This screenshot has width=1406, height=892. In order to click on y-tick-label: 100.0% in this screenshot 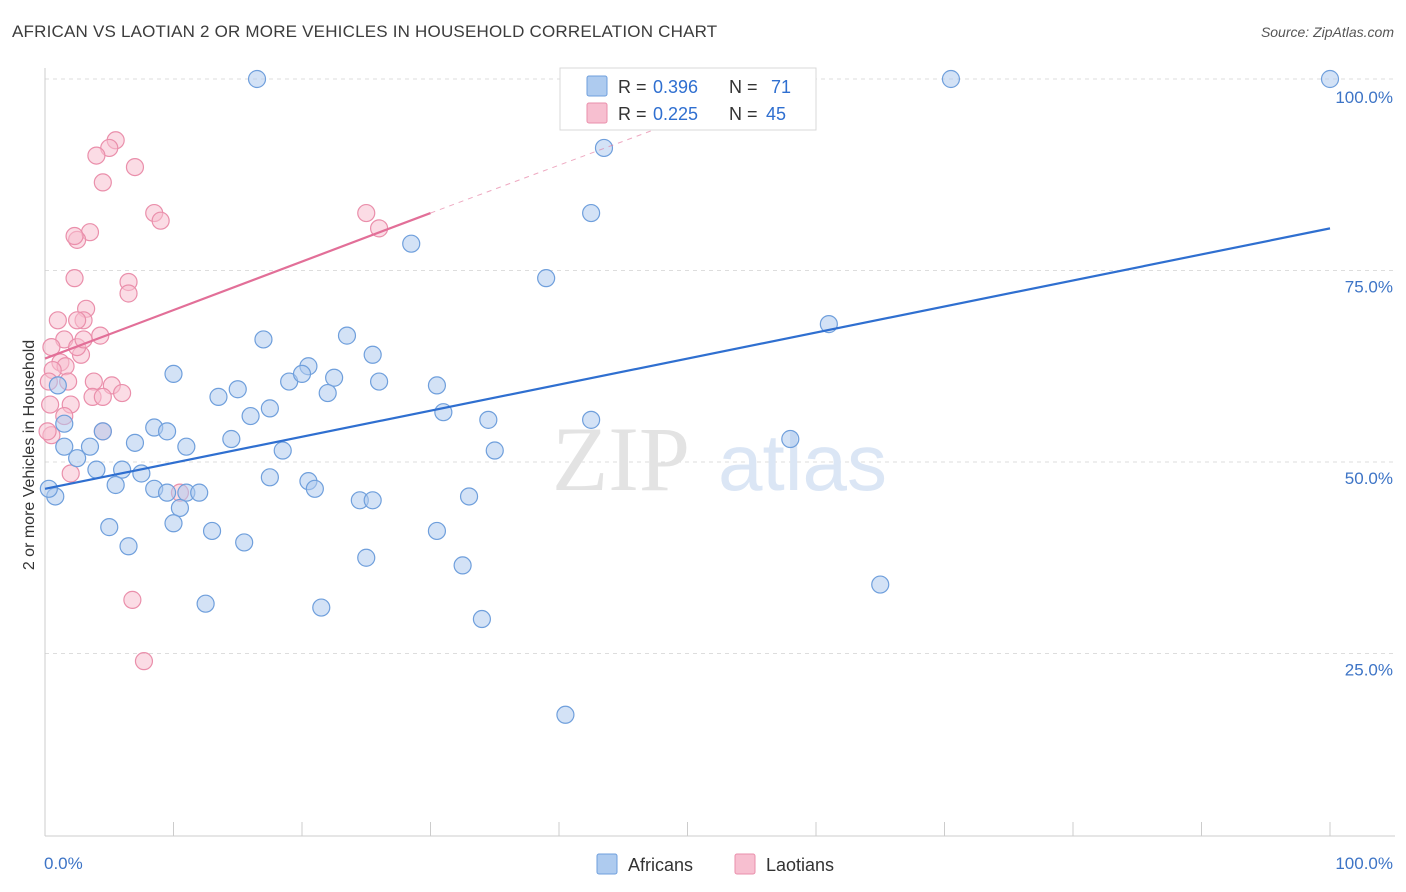, I will do `click(1364, 97)`.